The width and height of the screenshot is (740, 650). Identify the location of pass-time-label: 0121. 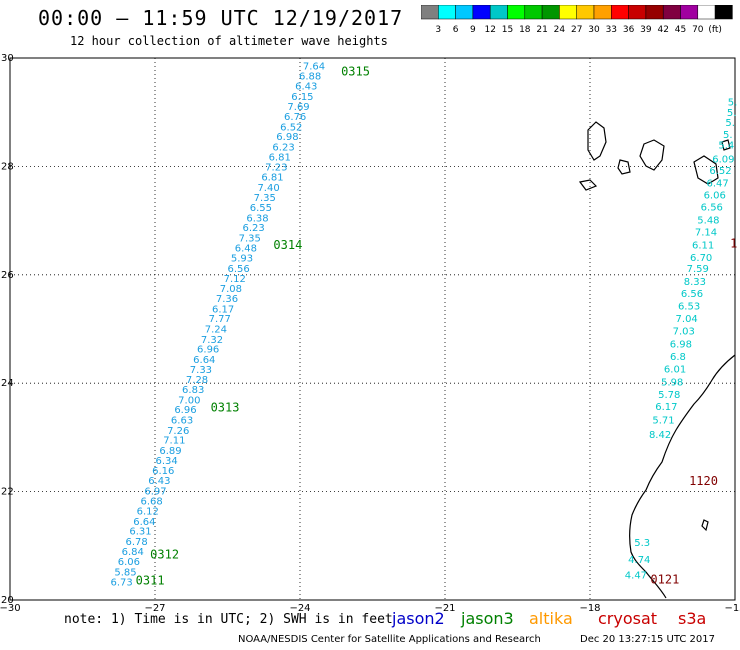
(664, 579).